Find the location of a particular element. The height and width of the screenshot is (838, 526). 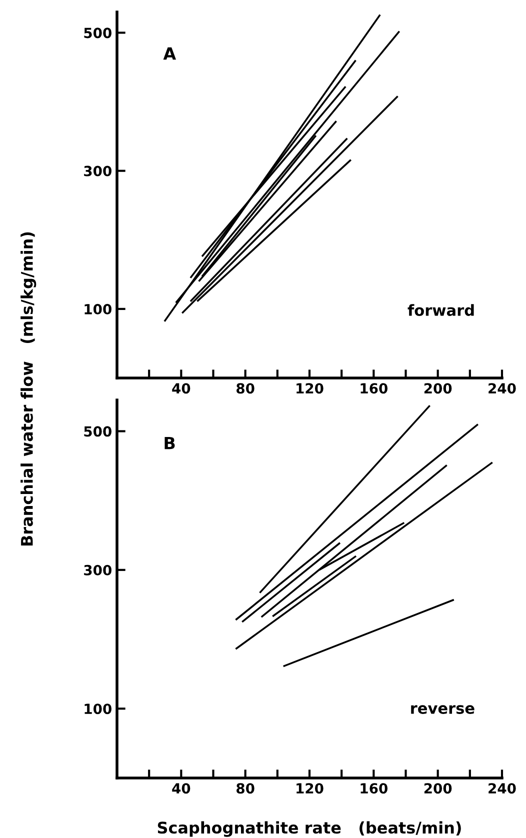

annotation: A is located at coordinates (169, 53).